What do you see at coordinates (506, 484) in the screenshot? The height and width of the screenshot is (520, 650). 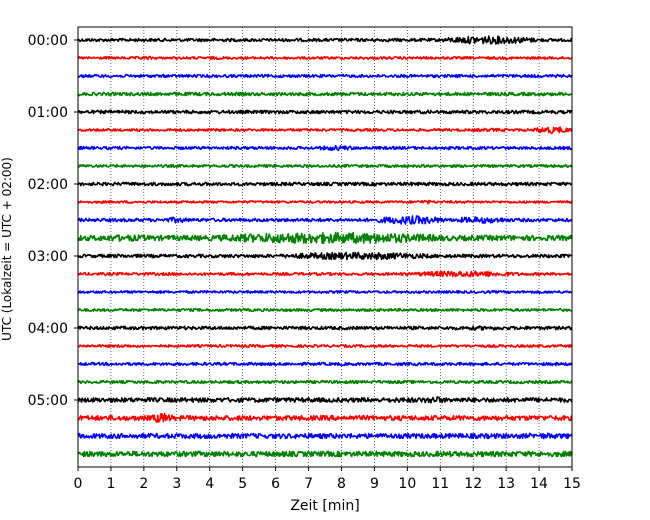 I see `x-tick-label: 13` at bounding box center [506, 484].